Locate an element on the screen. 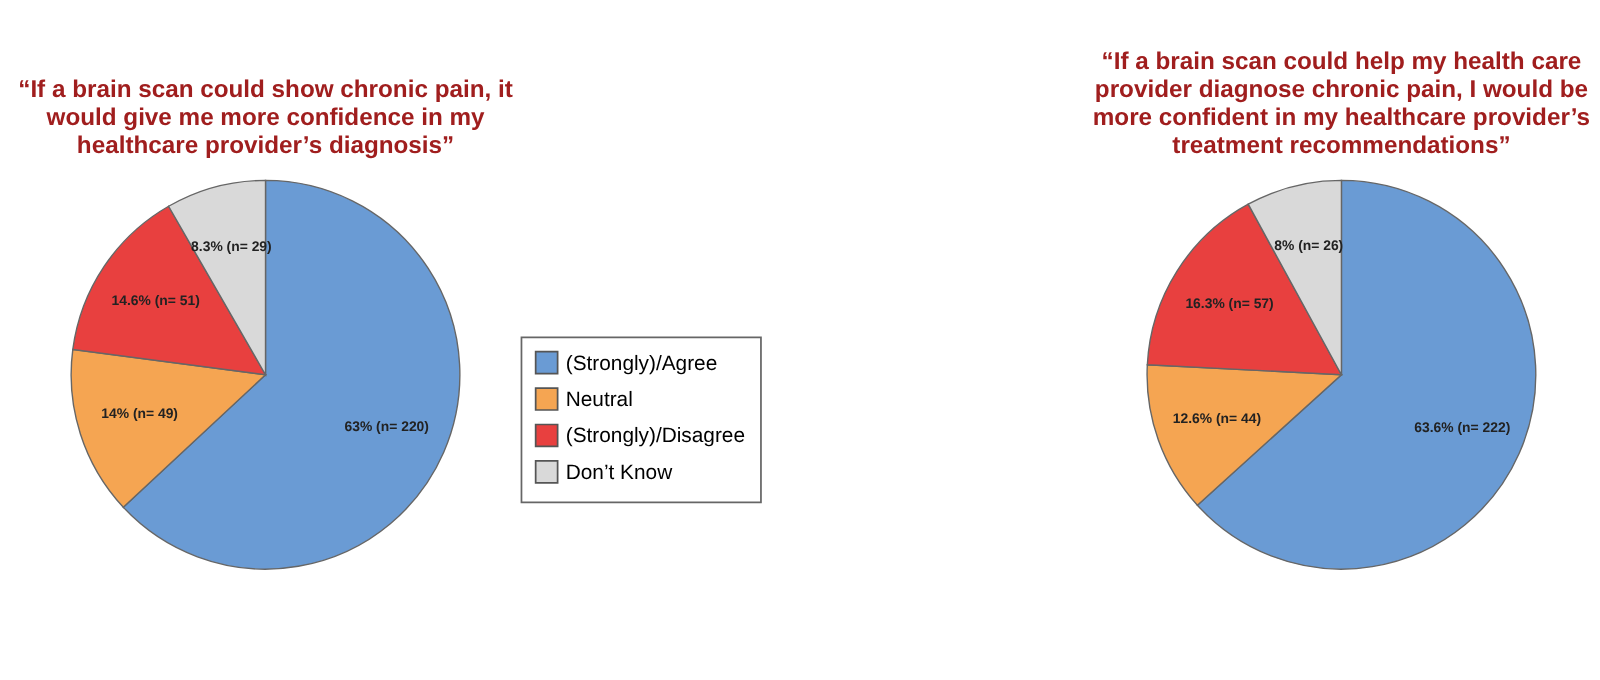  chart-title: “If a brain scan could help my health care provider diagnose chronic pain, I would be more confident in my healthcare provider’s treatment recommendations” is located at coordinates (1341, 103).